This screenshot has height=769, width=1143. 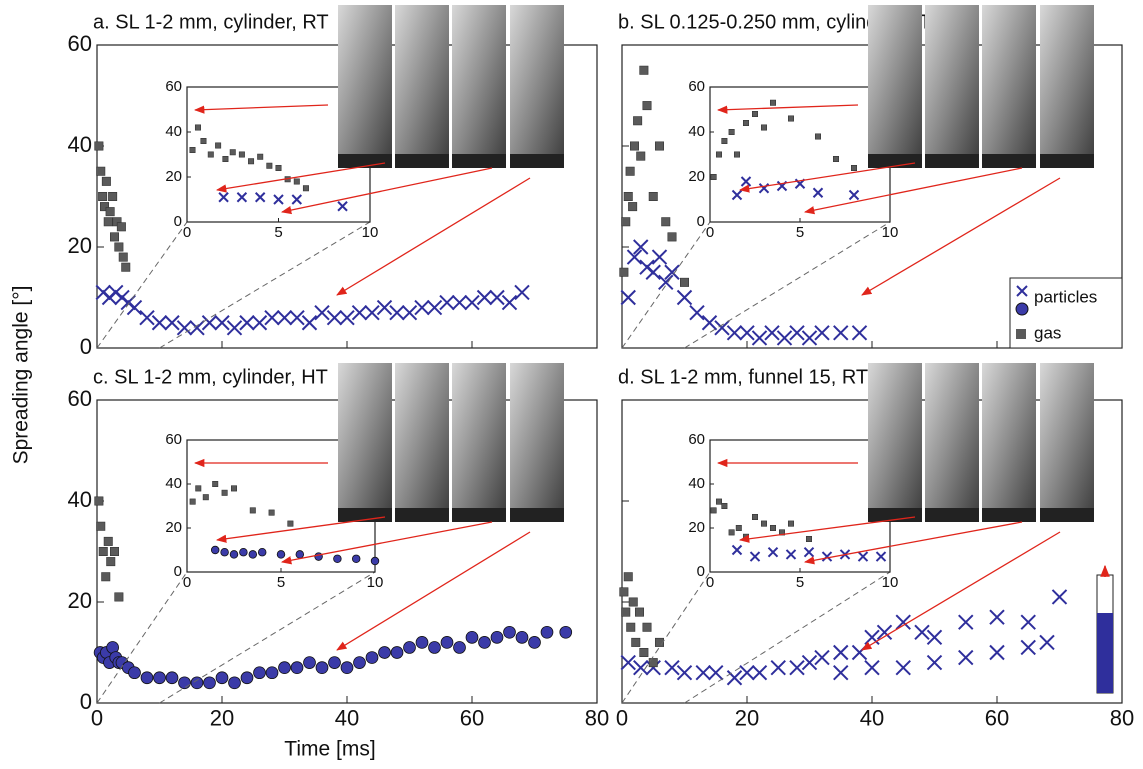 I want to click on legend-label: gas, so click(x=1047, y=332).